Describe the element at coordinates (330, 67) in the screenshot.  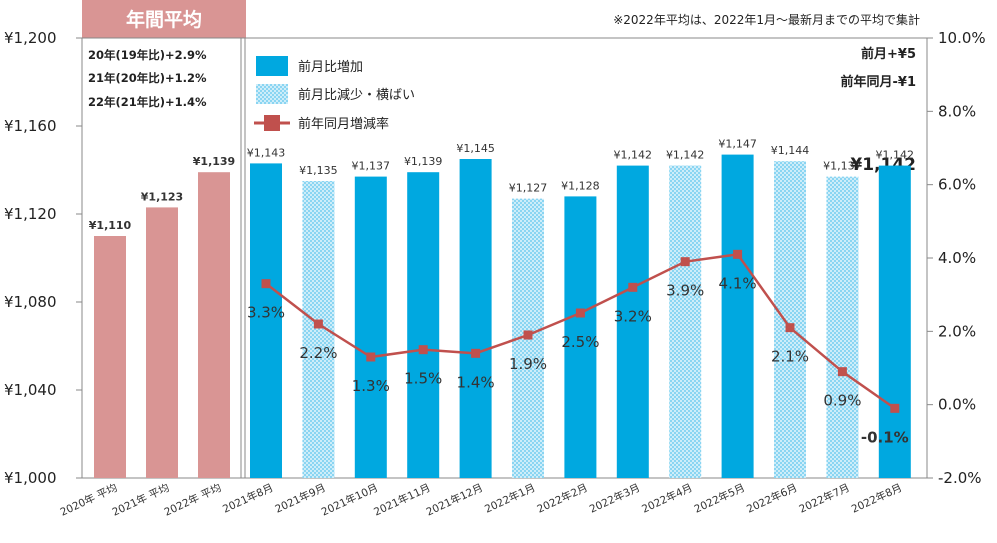
I see `legend-increase-label: 前月比増加` at that location.